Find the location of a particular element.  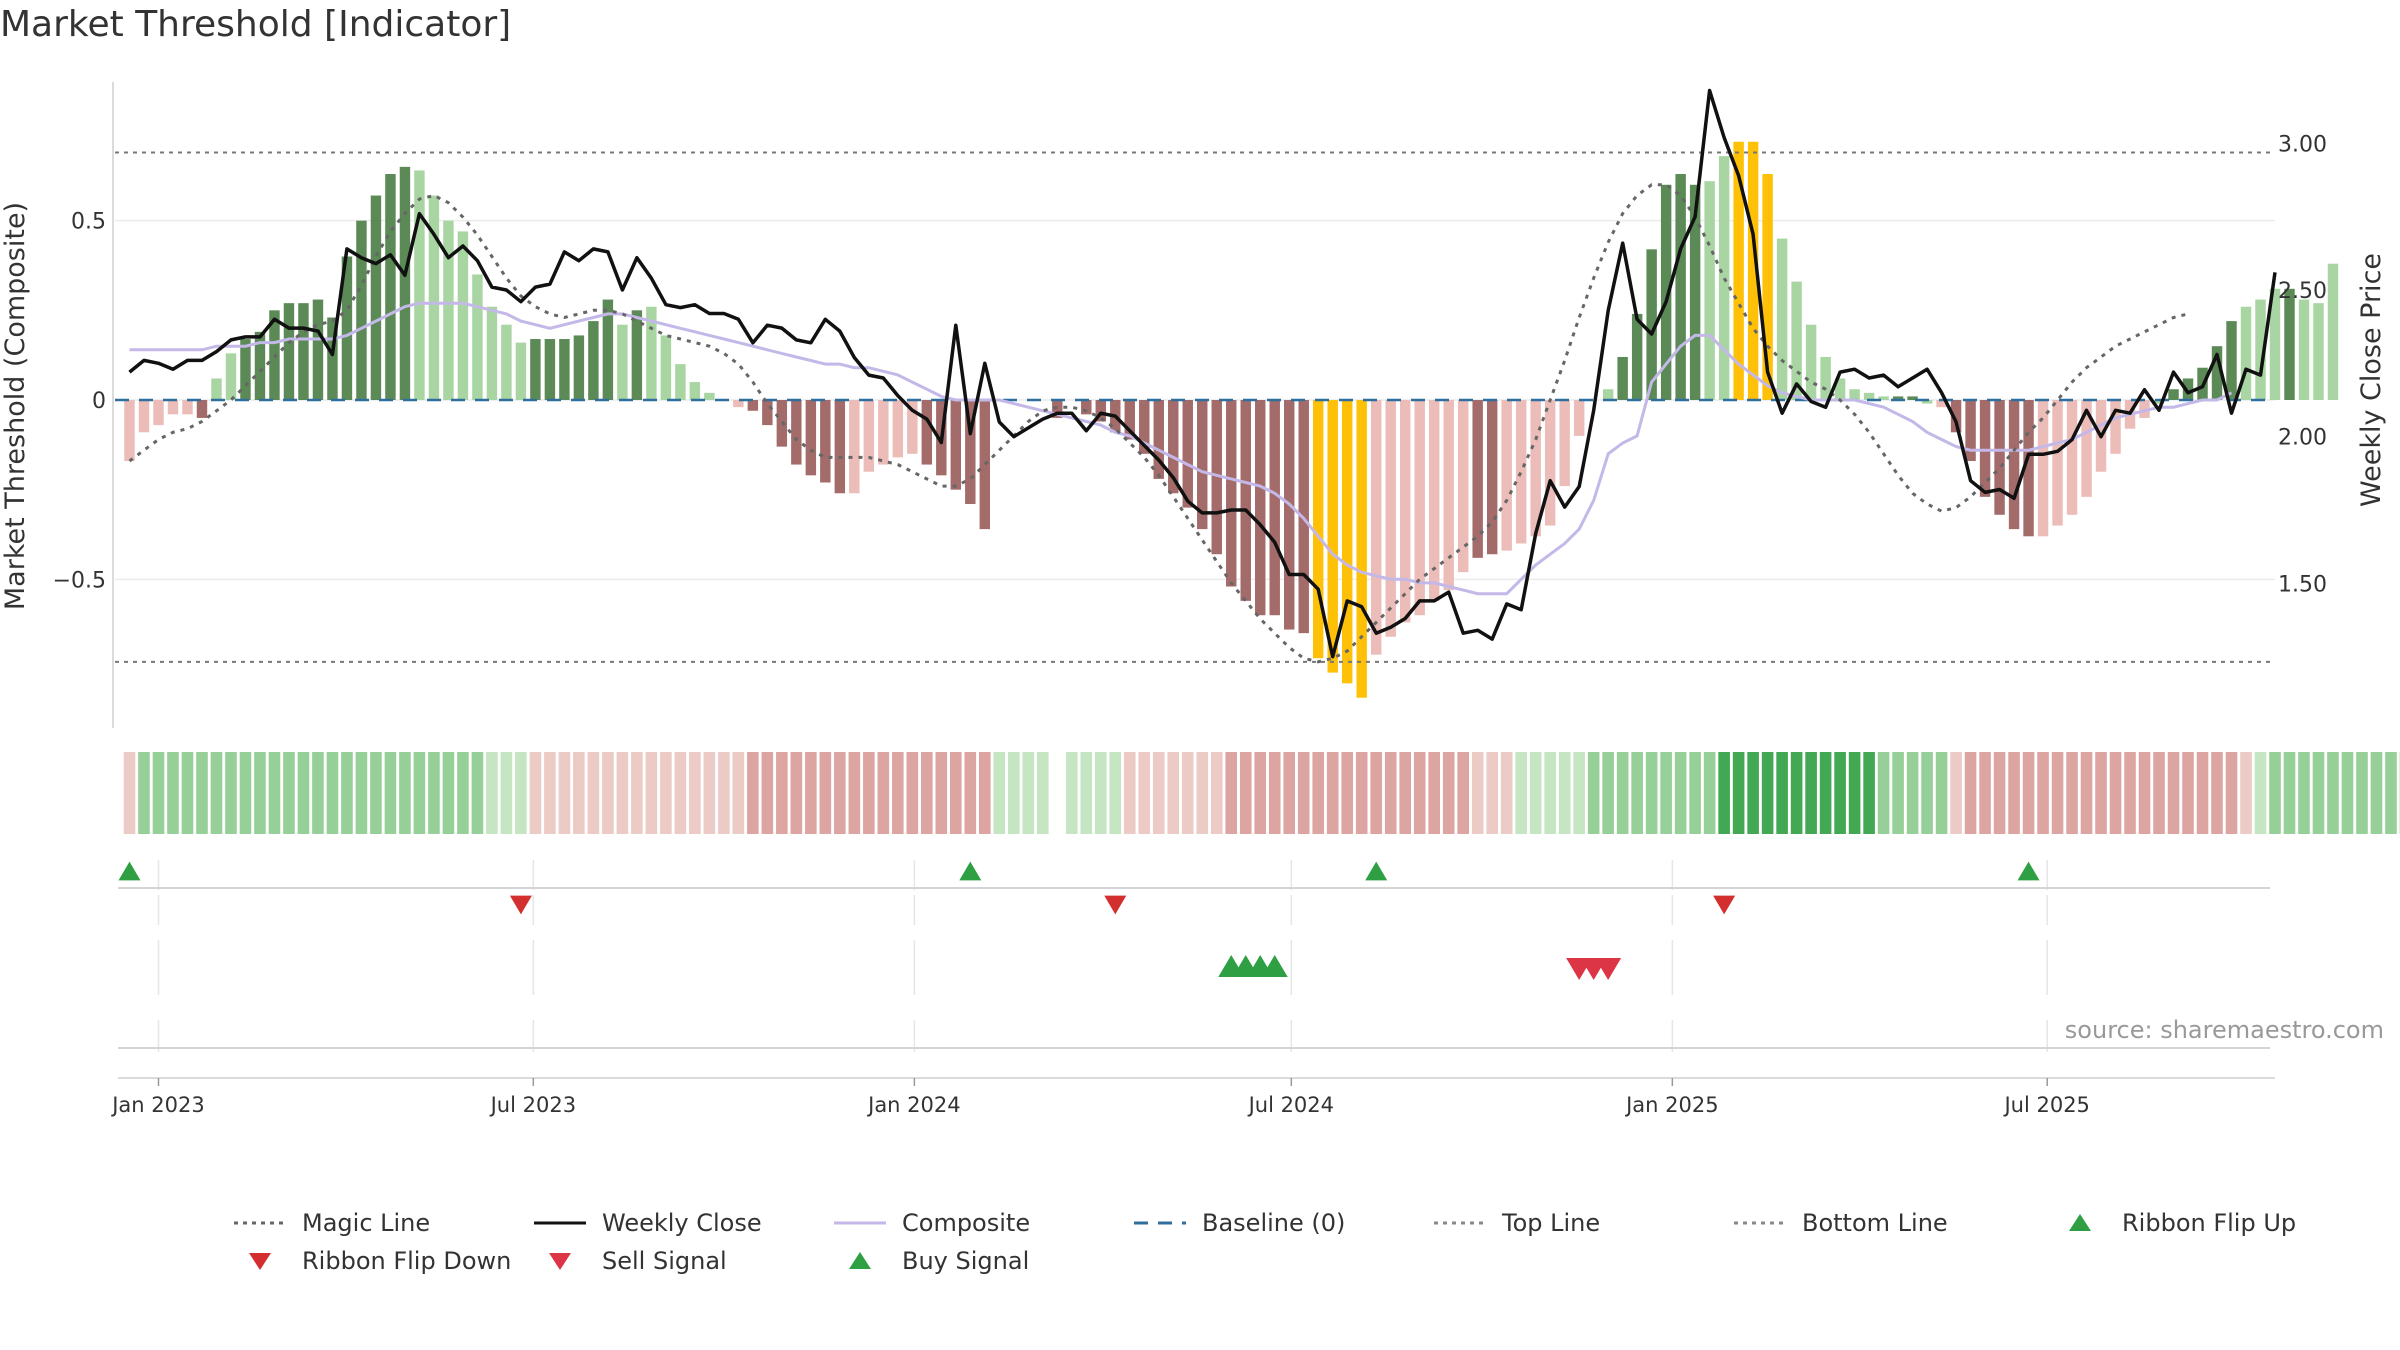

legend-label: Top Line is located at coordinates (1551, 1223).